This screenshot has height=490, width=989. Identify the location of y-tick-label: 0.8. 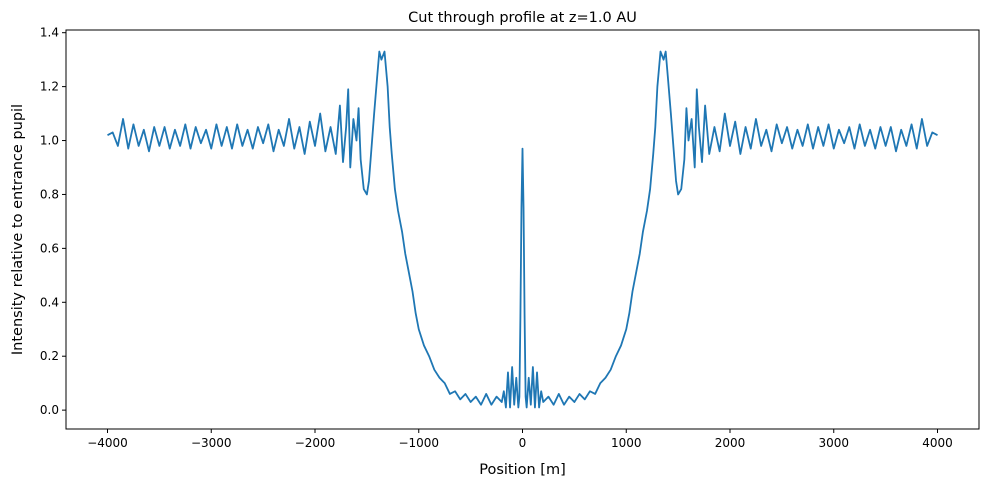
(49, 194).